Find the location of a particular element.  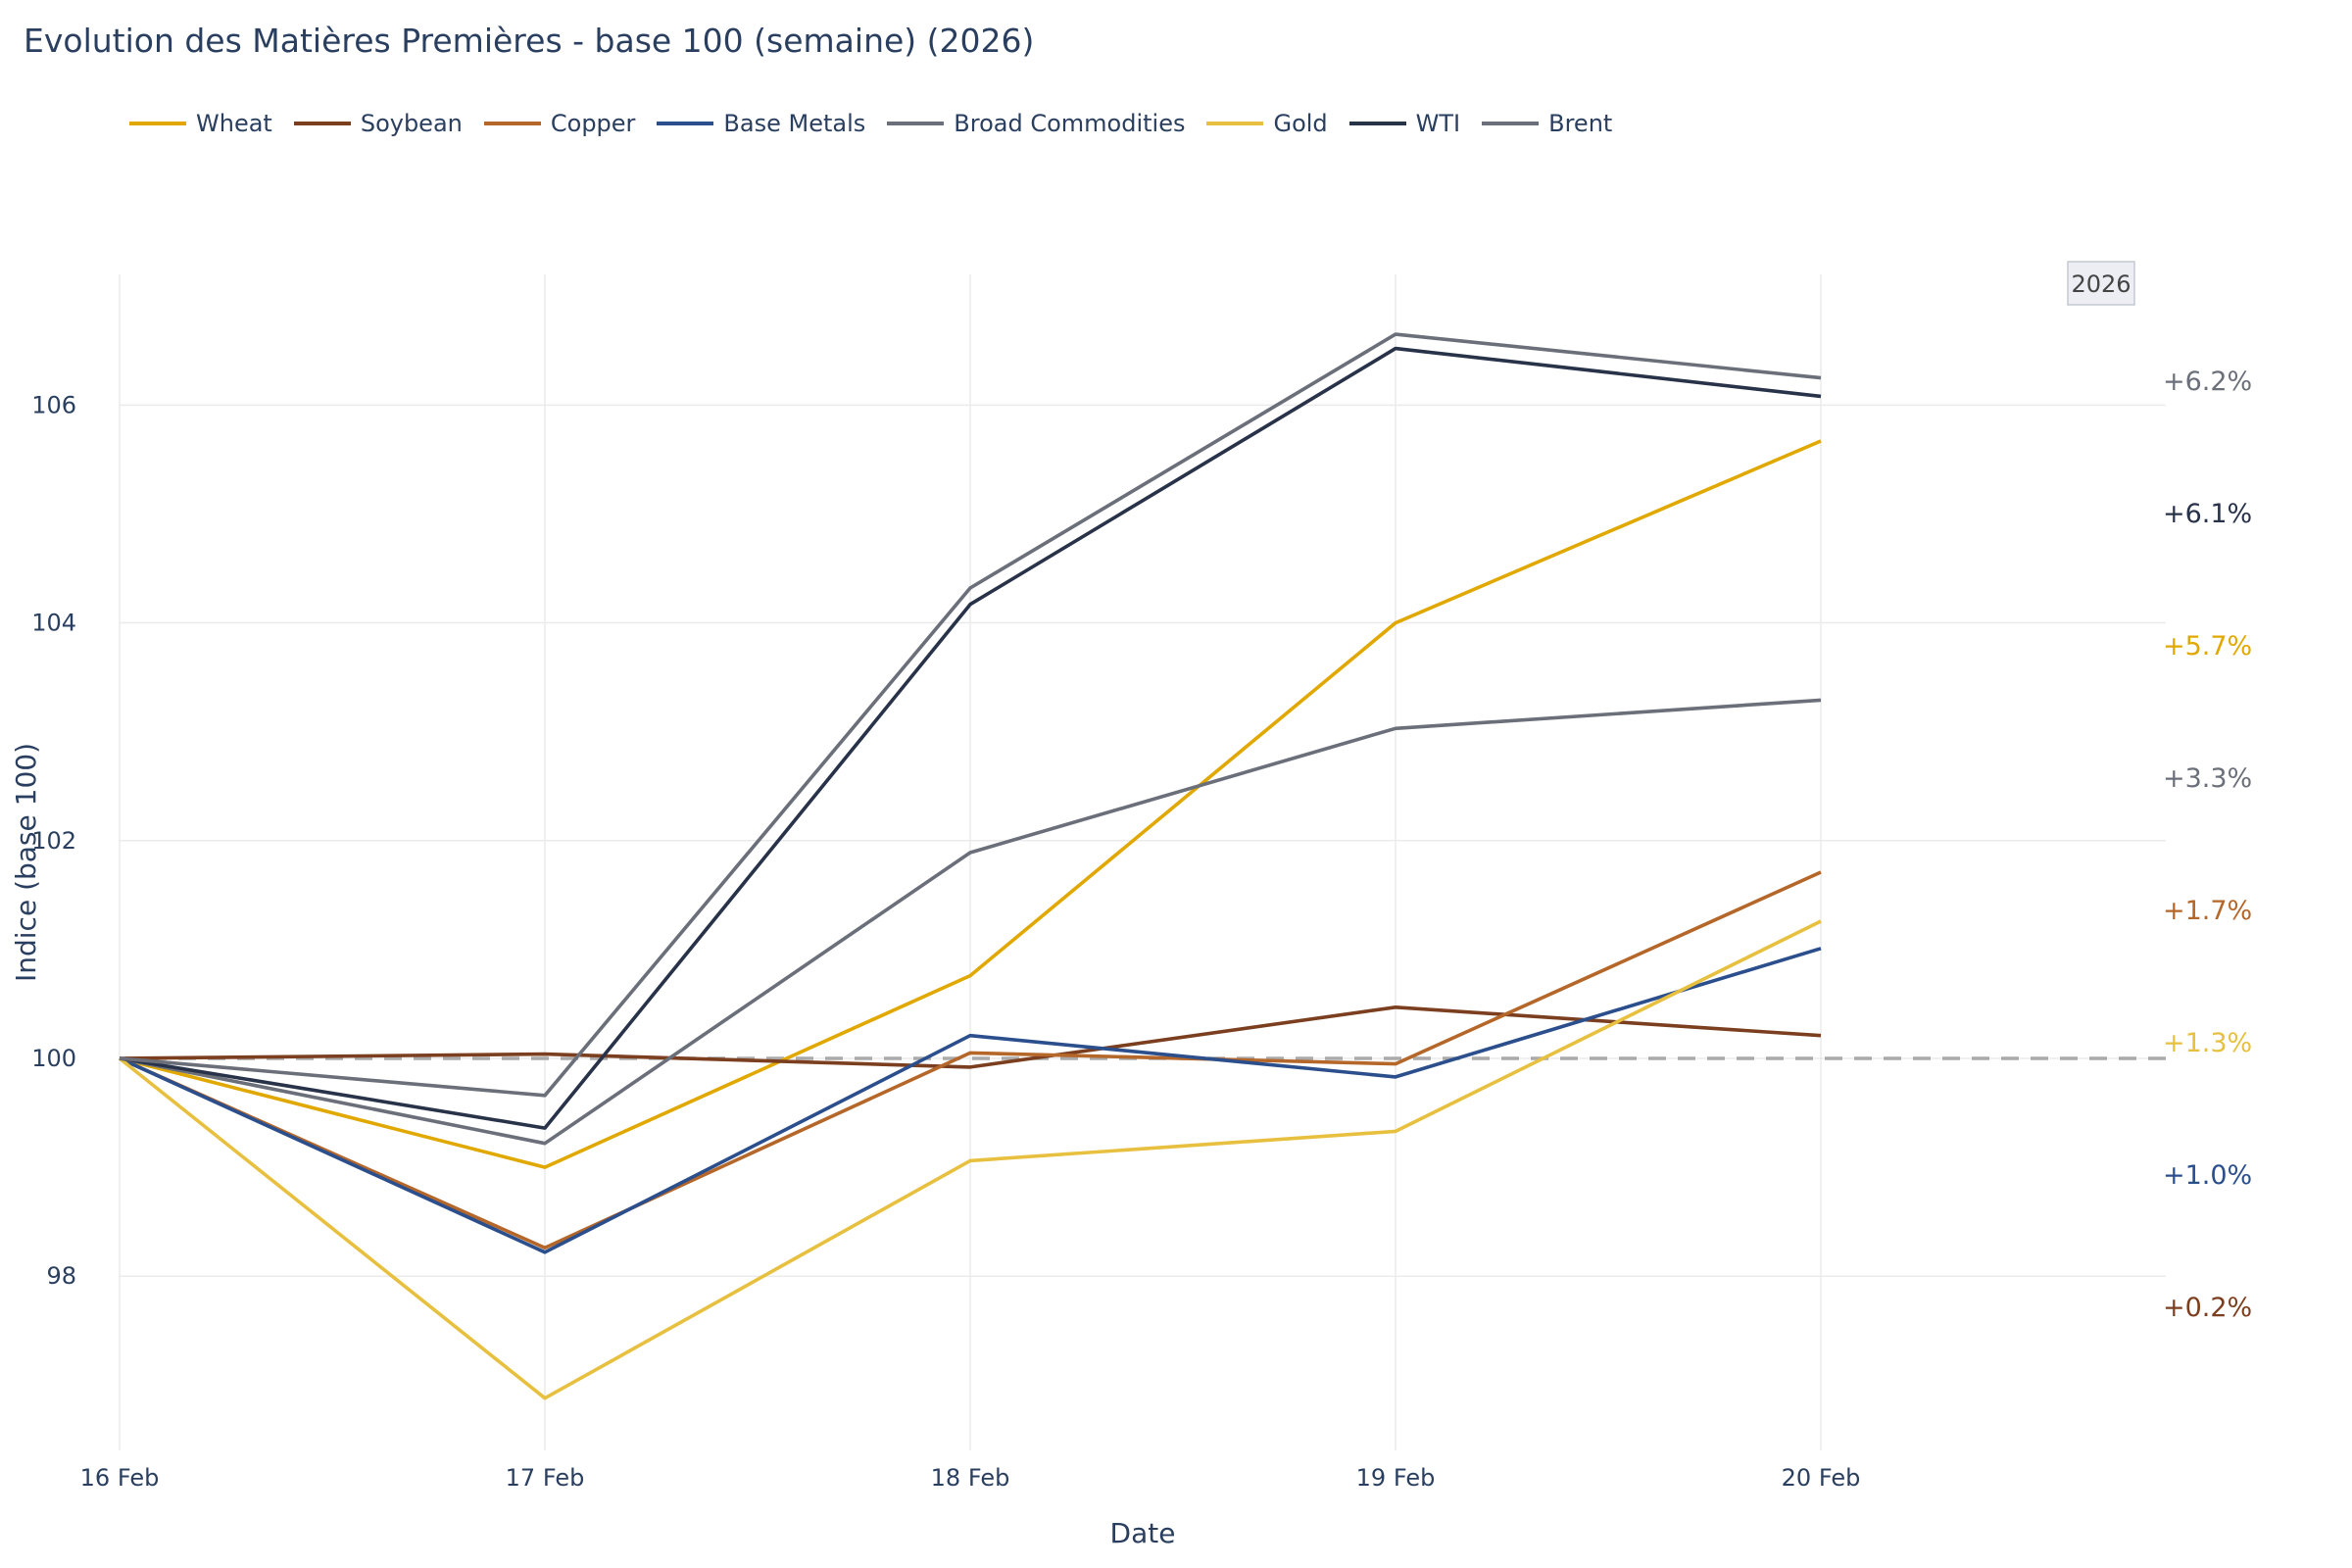

end-label: +5.7% is located at coordinates (2207, 646).